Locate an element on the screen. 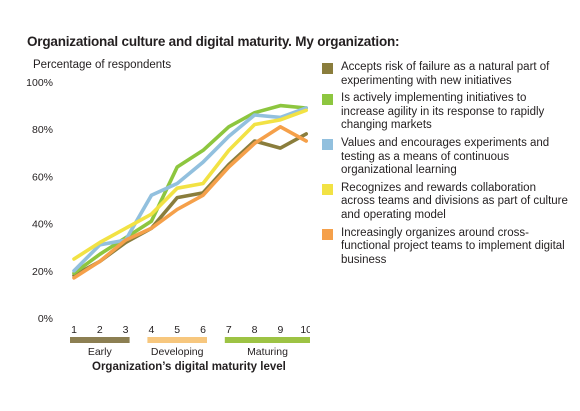  x-tick-label: 1 is located at coordinates (74, 330).